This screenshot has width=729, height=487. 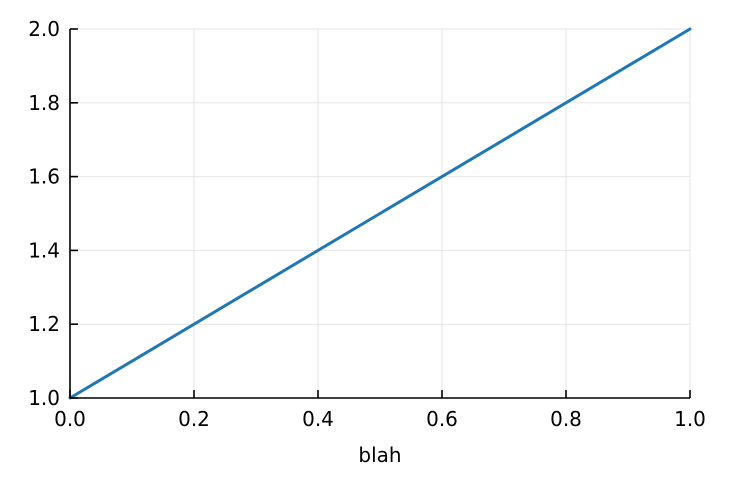 What do you see at coordinates (44, 29) in the screenshot?
I see `y-tick-label: 2.0` at bounding box center [44, 29].